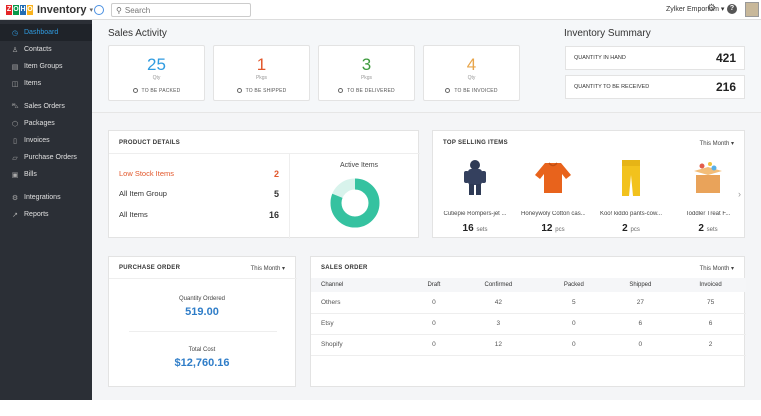 The image size is (761, 416). I want to click on purchase-orders-icon: ▱, so click(15, 158).